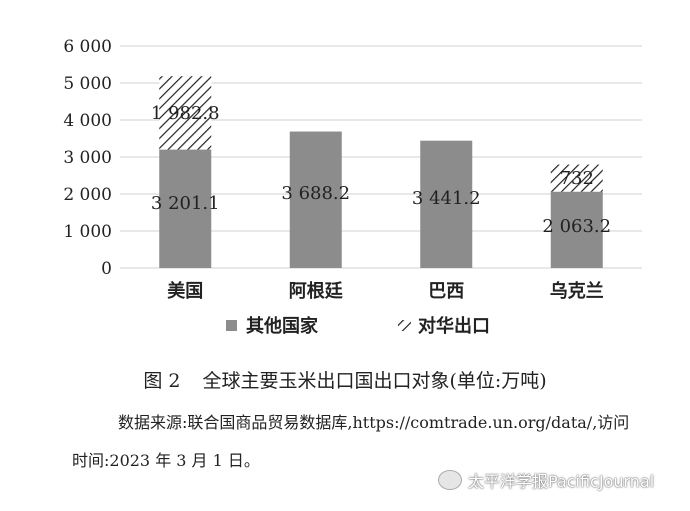  What do you see at coordinates (576, 226) in the screenshot?
I see `data-label: 2 063.2` at bounding box center [576, 226].